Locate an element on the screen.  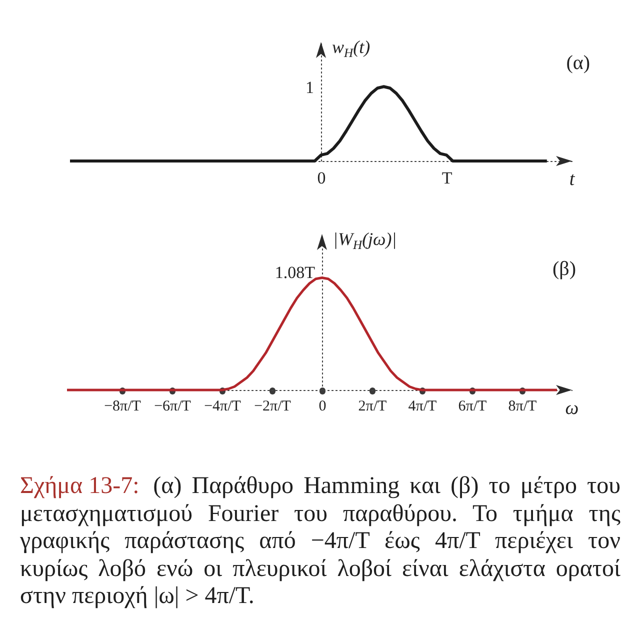
x-tick-label: T is located at coordinates (447, 178).